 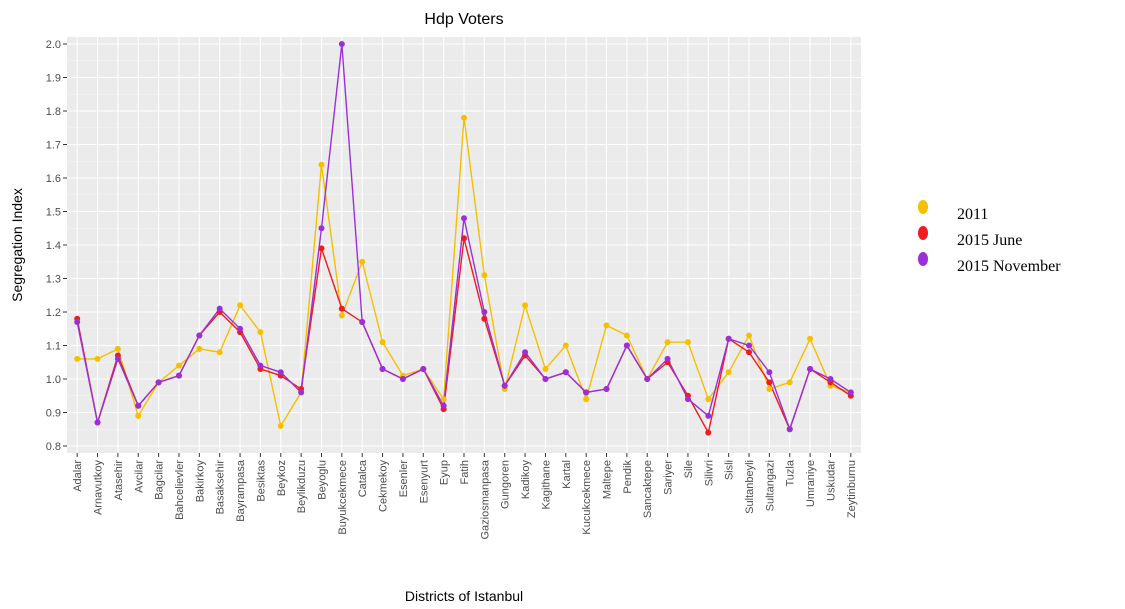 What do you see at coordinates (119, 480) in the screenshot?
I see `x-tick-label: Atasehir` at bounding box center [119, 480].